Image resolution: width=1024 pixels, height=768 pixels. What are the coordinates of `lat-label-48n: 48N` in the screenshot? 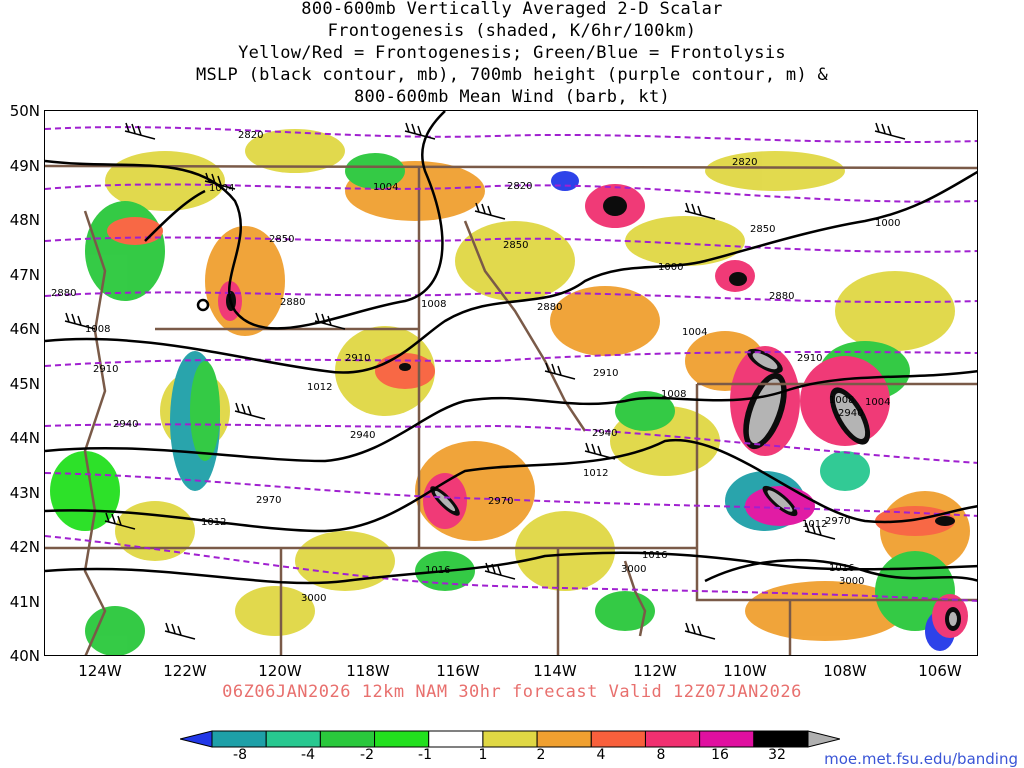 It's located at (24, 220).